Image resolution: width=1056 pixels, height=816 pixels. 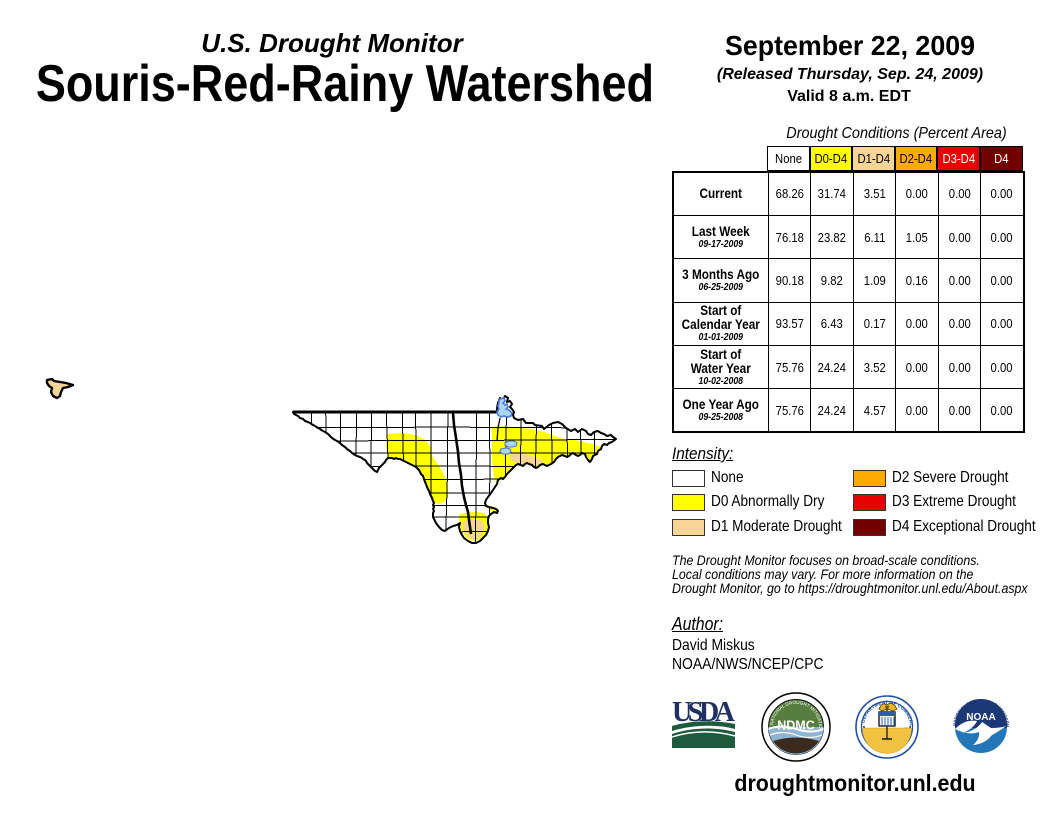 I want to click on svg-text: NOAA, so click(x=980, y=717).